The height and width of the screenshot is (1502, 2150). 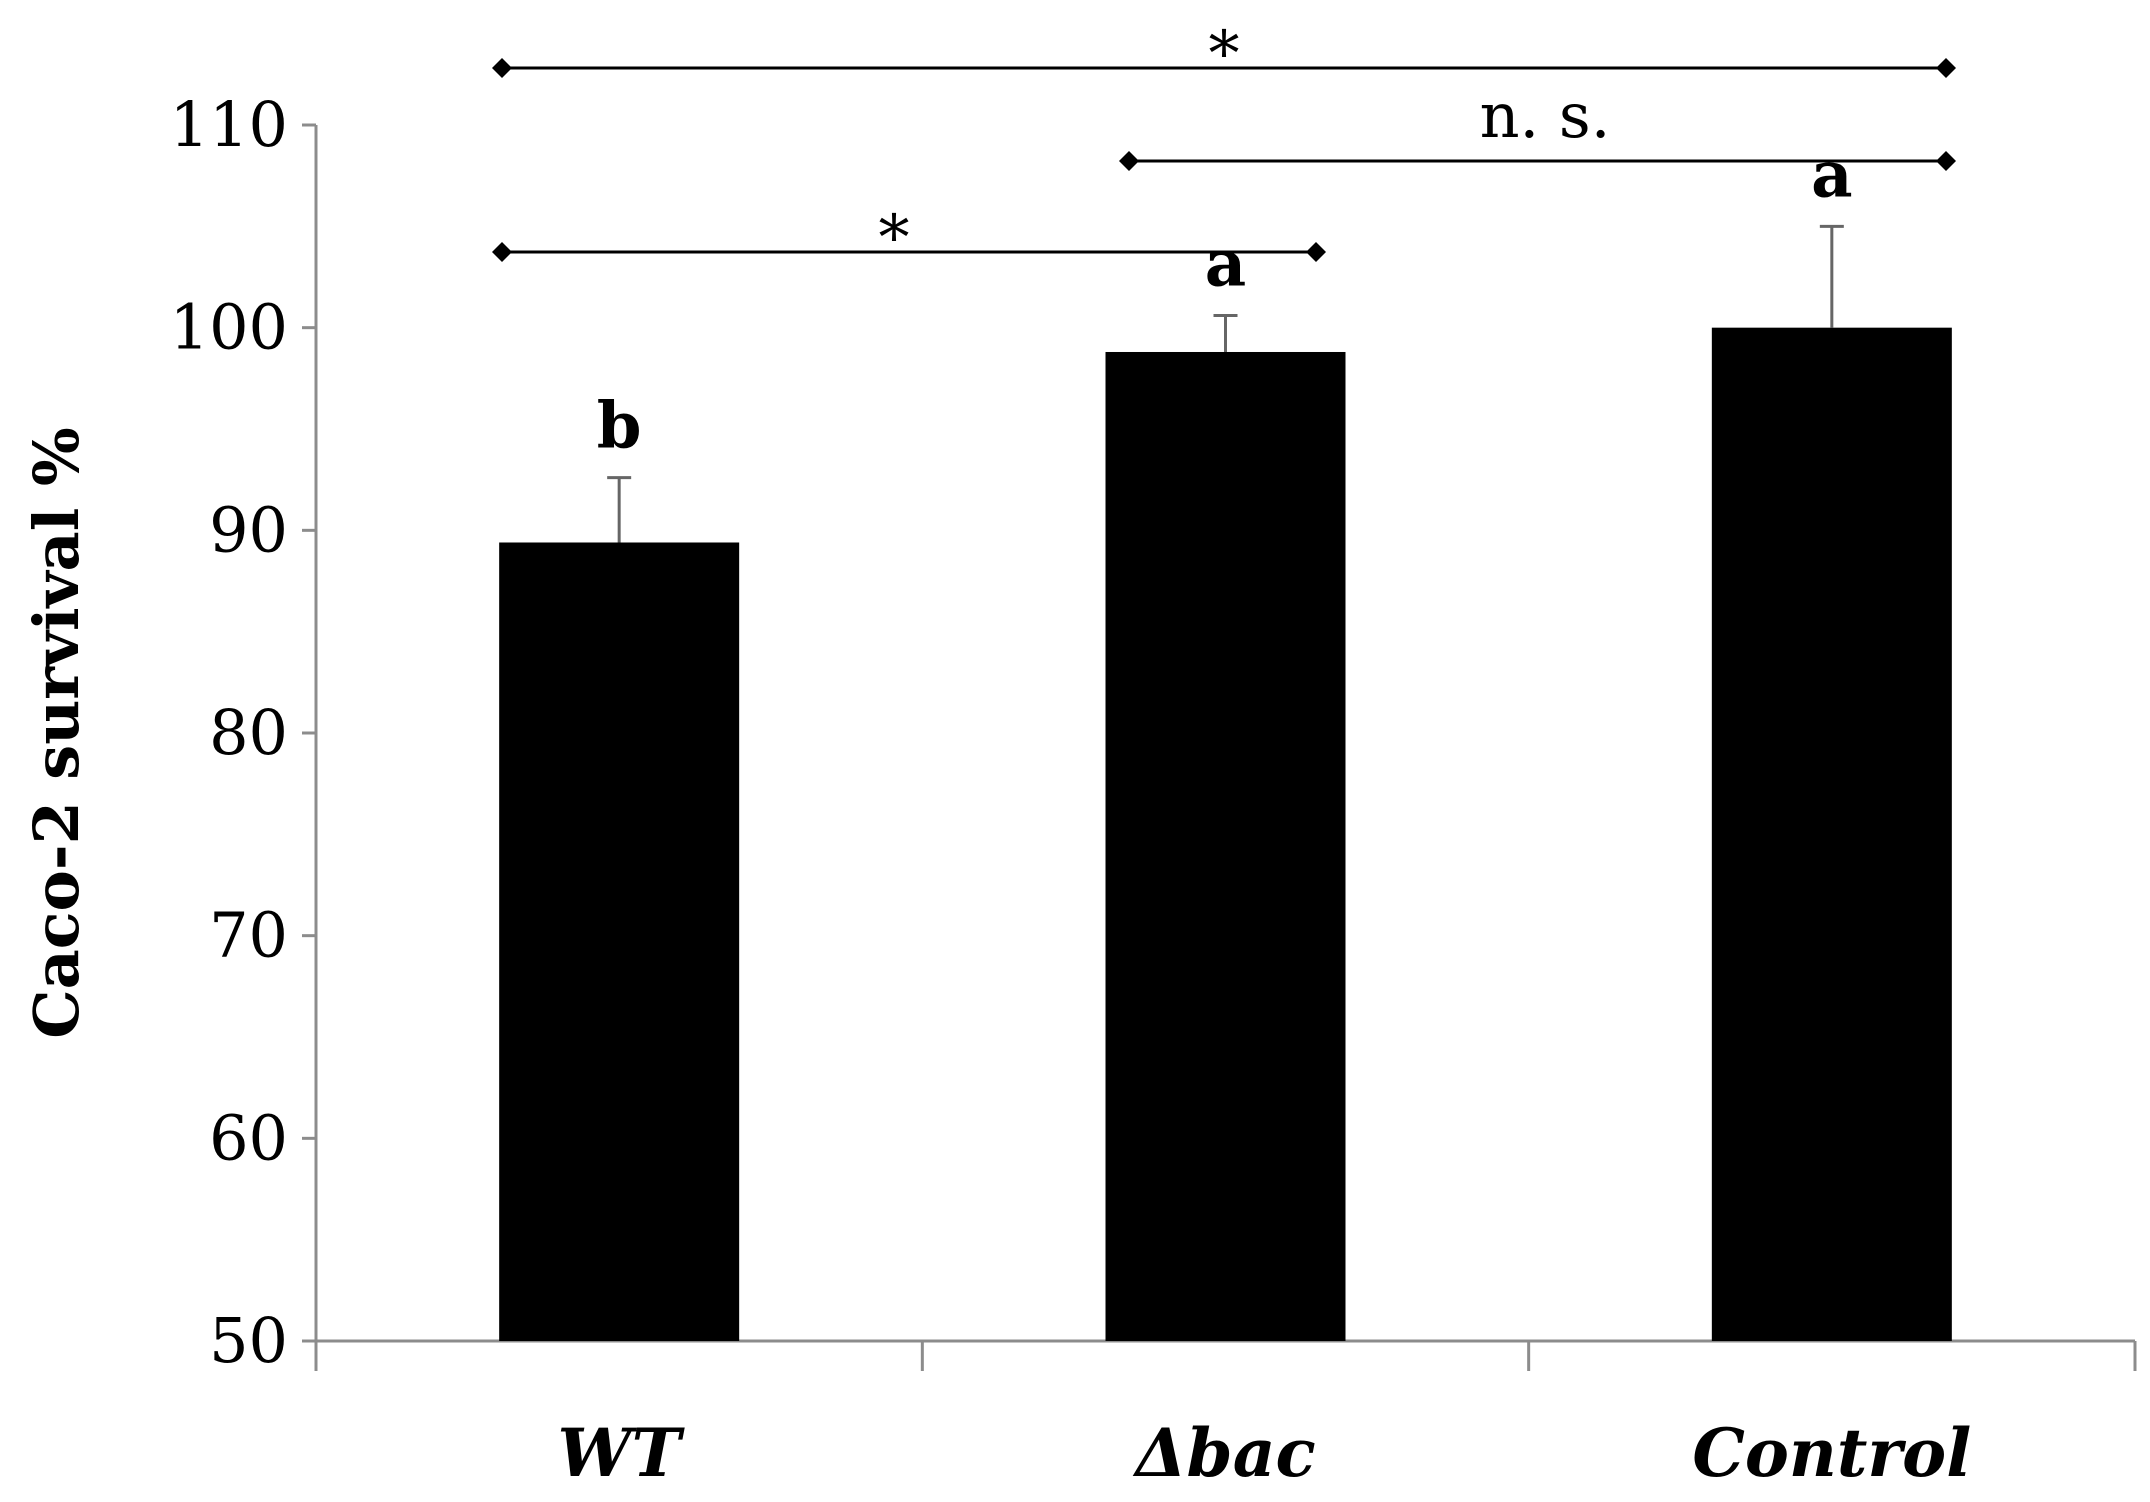 I want to click on y-axis-title: Caco-2 survival %, so click(x=56, y=733).